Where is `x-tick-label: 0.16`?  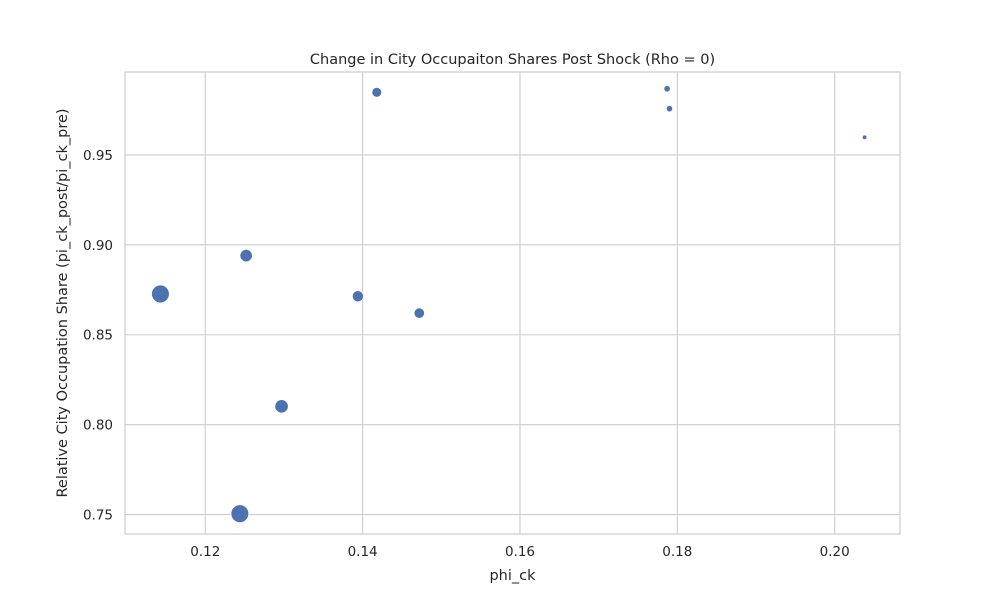 x-tick-label: 0.16 is located at coordinates (520, 552).